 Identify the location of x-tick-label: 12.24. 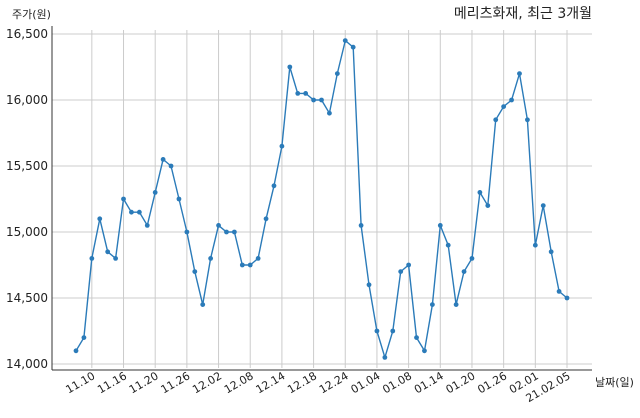
(334, 382).